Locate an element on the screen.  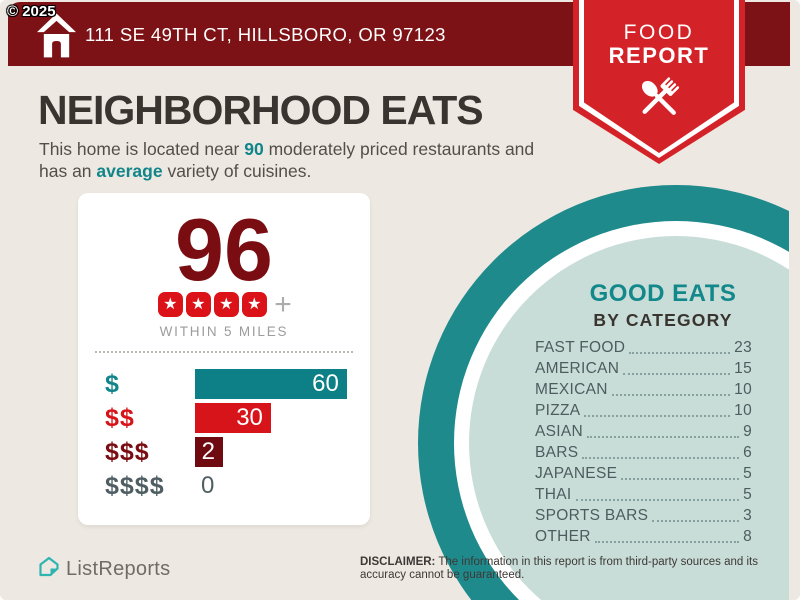
list-item: THAI 5 is located at coordinates (643, 494).